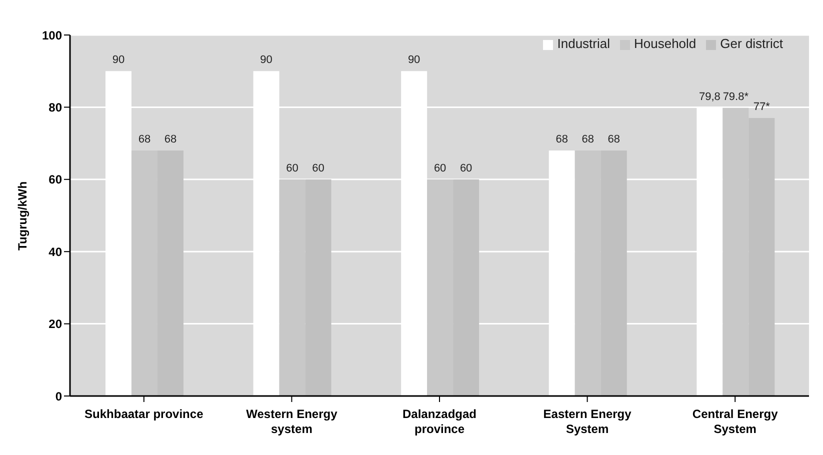 The height and width of the screenshot is (455, 823). I want to click on x-tick-label: Western Energy system, so click(292, 421).